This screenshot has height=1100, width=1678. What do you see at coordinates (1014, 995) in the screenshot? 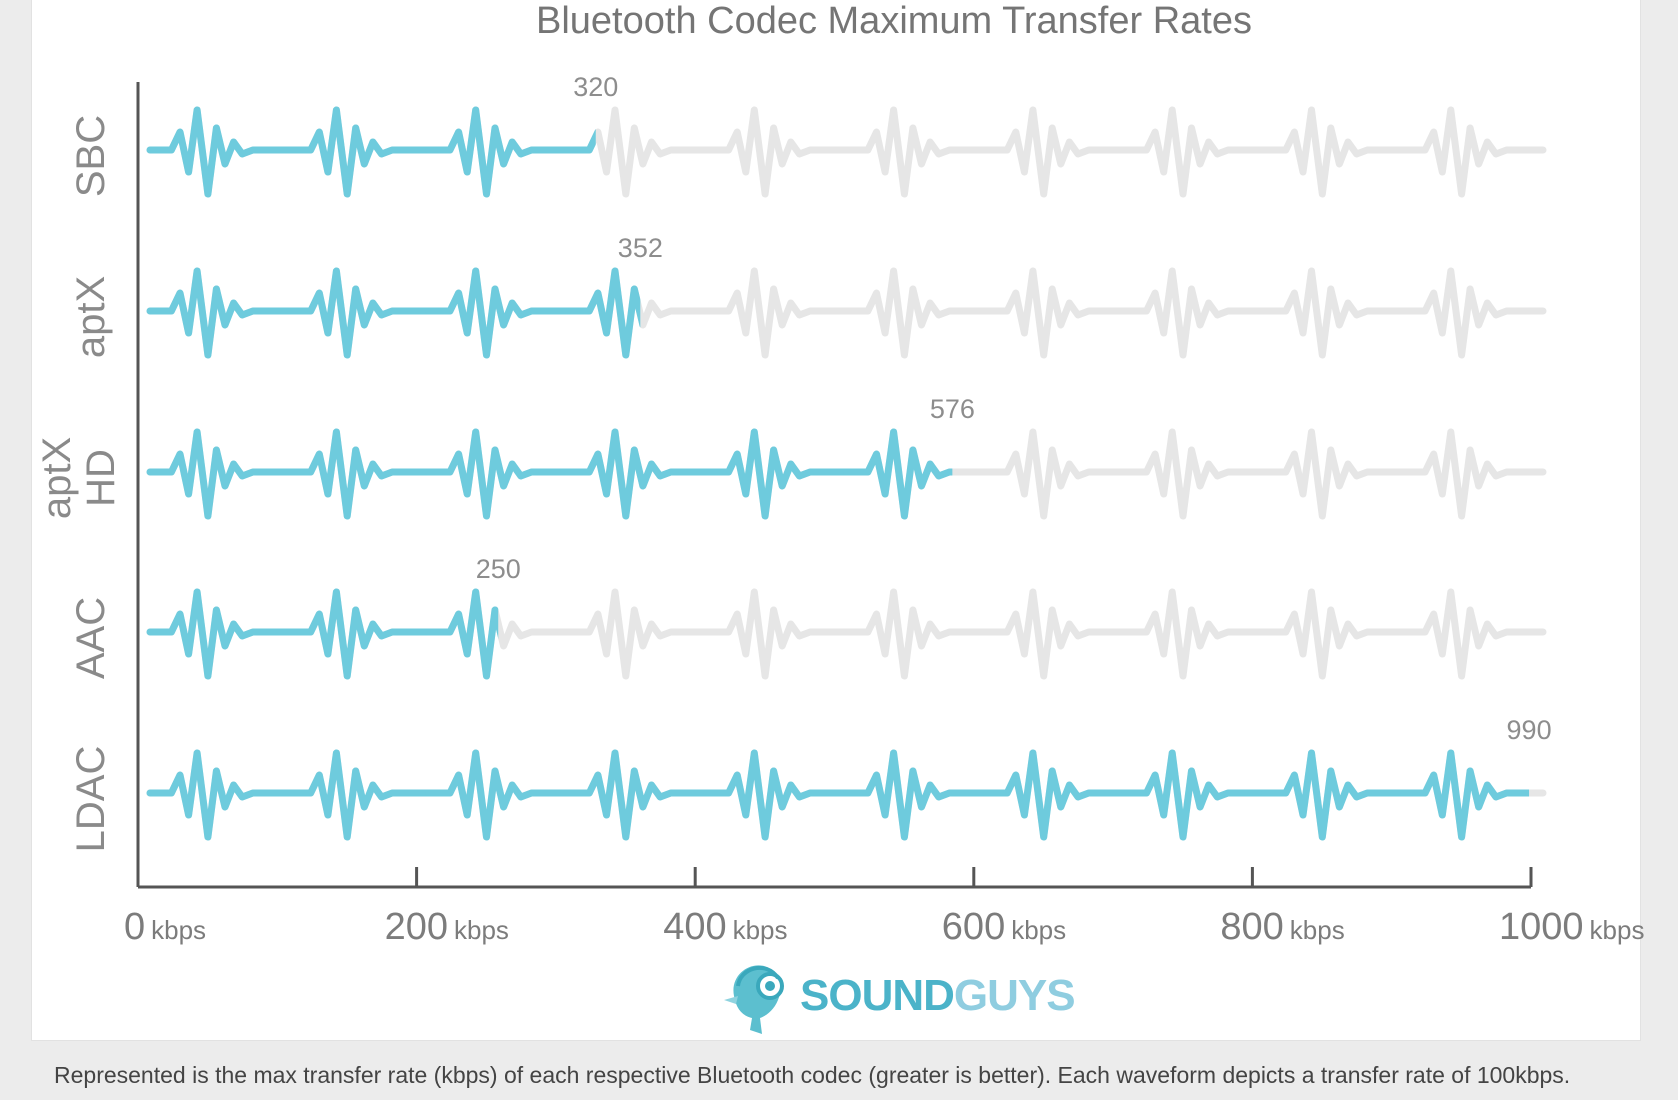
I see `logo-word-guys: GUYS` at bounding box center [1014, 995].